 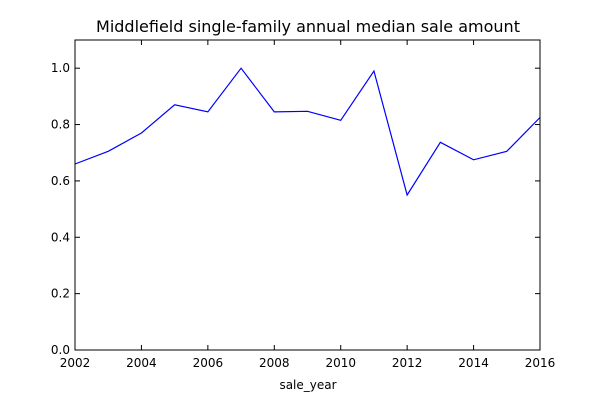 I want to click on x-axis-label: sale_year, so click(x=307, y=385).